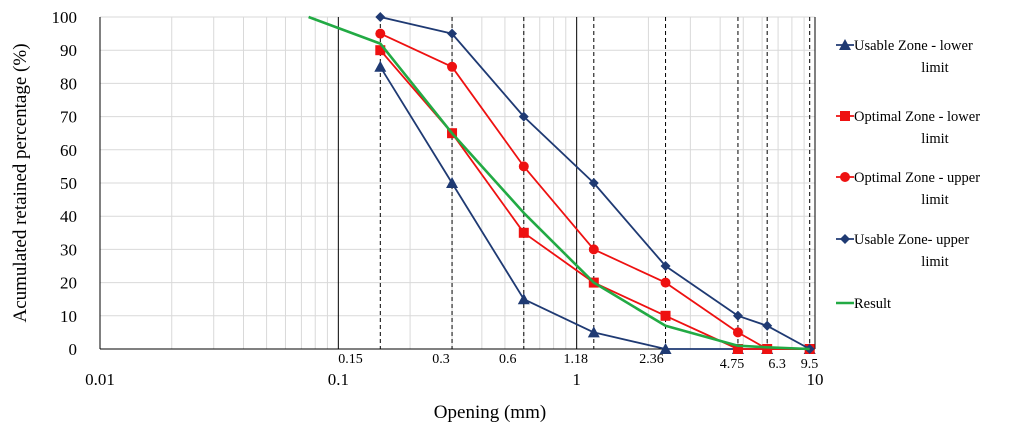 The image size is (1011, 427). I want to click on y-tick-label: 90, so click(68, 50).